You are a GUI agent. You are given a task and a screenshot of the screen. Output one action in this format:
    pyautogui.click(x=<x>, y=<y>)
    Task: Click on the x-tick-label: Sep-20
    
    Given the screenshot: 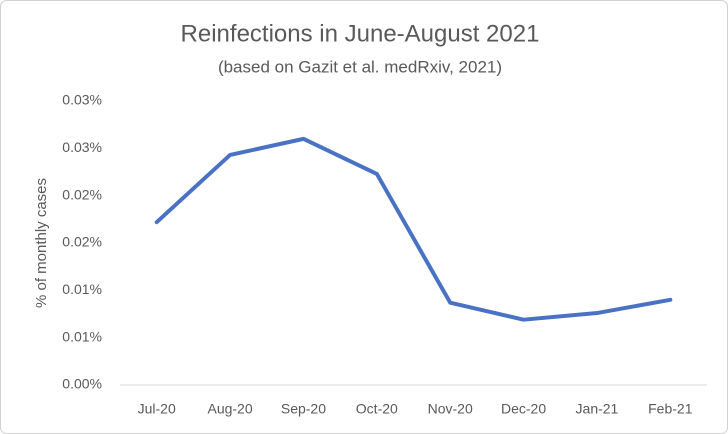 What is the action you would take?
    pyautogui.click(x=303, y=409)
    